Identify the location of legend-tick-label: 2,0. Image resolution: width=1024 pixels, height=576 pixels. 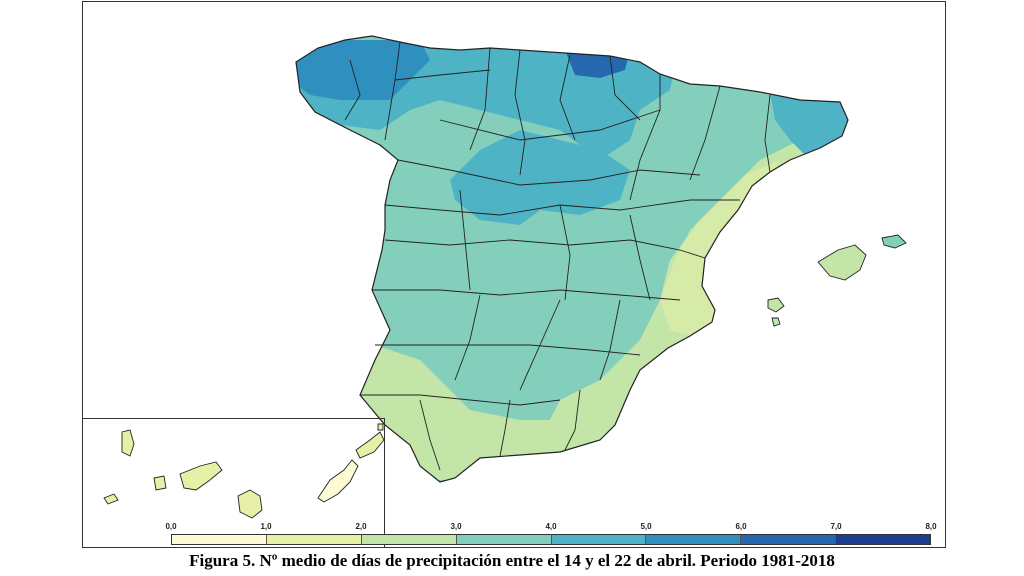
(361, 526).